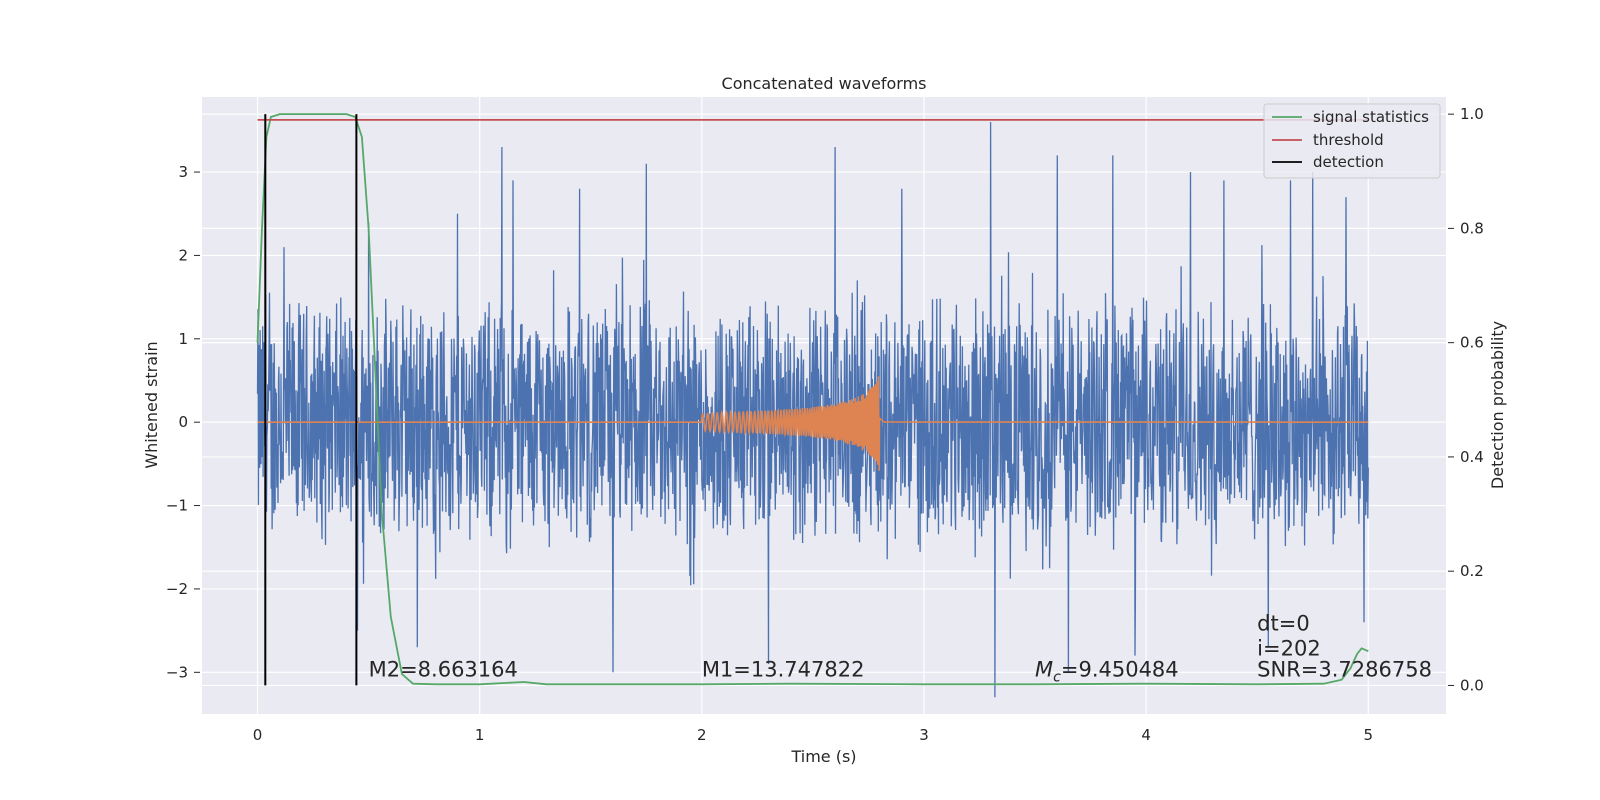 Image resolution: width=1600 pixels, height=800 pixels. What do you see at coordinates (183, 422) in the screenshot?
I see `y-tick-label: 0` at bounding box center [183, 422].